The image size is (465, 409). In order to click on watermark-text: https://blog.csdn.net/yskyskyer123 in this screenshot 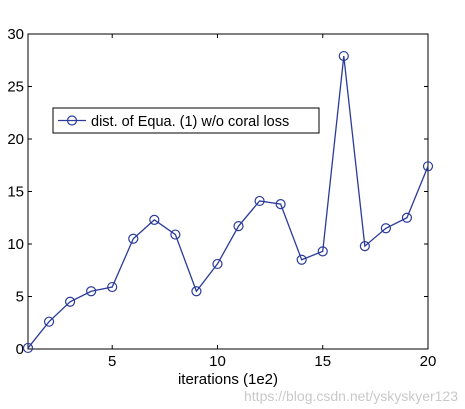, I will do `click(351, 396)`.